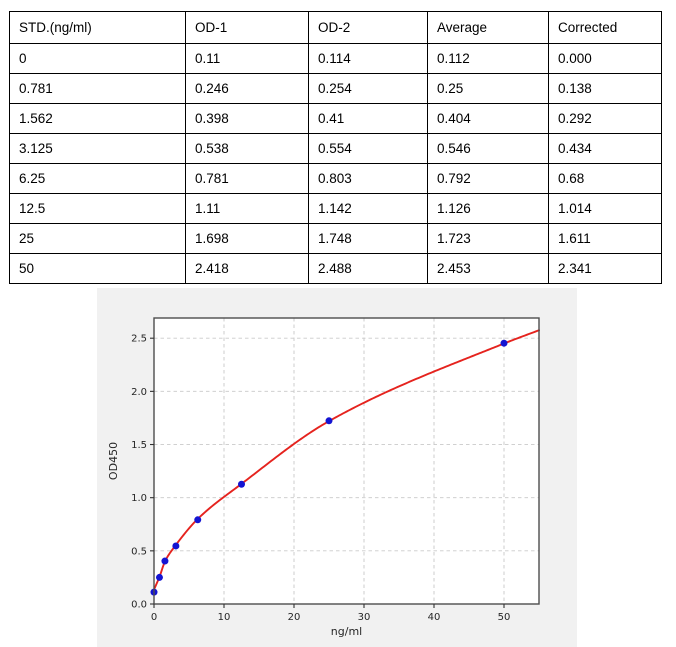 The image size is (676, 647). Describe the element at coordinates (488, 58) in the screenshot. I see `table-cell: 0.112` at that location.